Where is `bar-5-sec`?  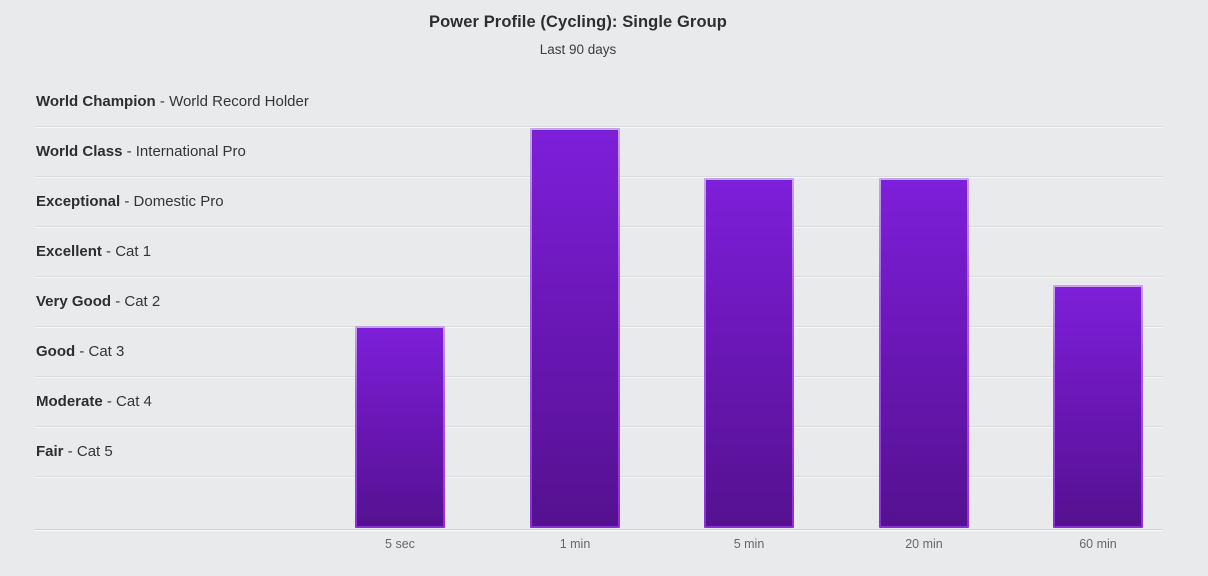
bar-5-sec is located at coordinates (400, 427).